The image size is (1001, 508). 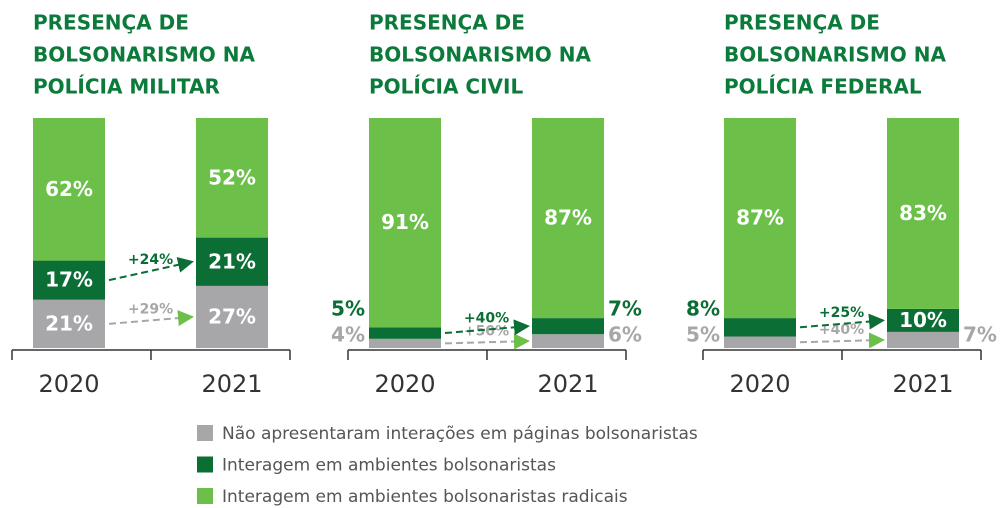 I want to click on value-label: 27%, so click(x=232, y=316).